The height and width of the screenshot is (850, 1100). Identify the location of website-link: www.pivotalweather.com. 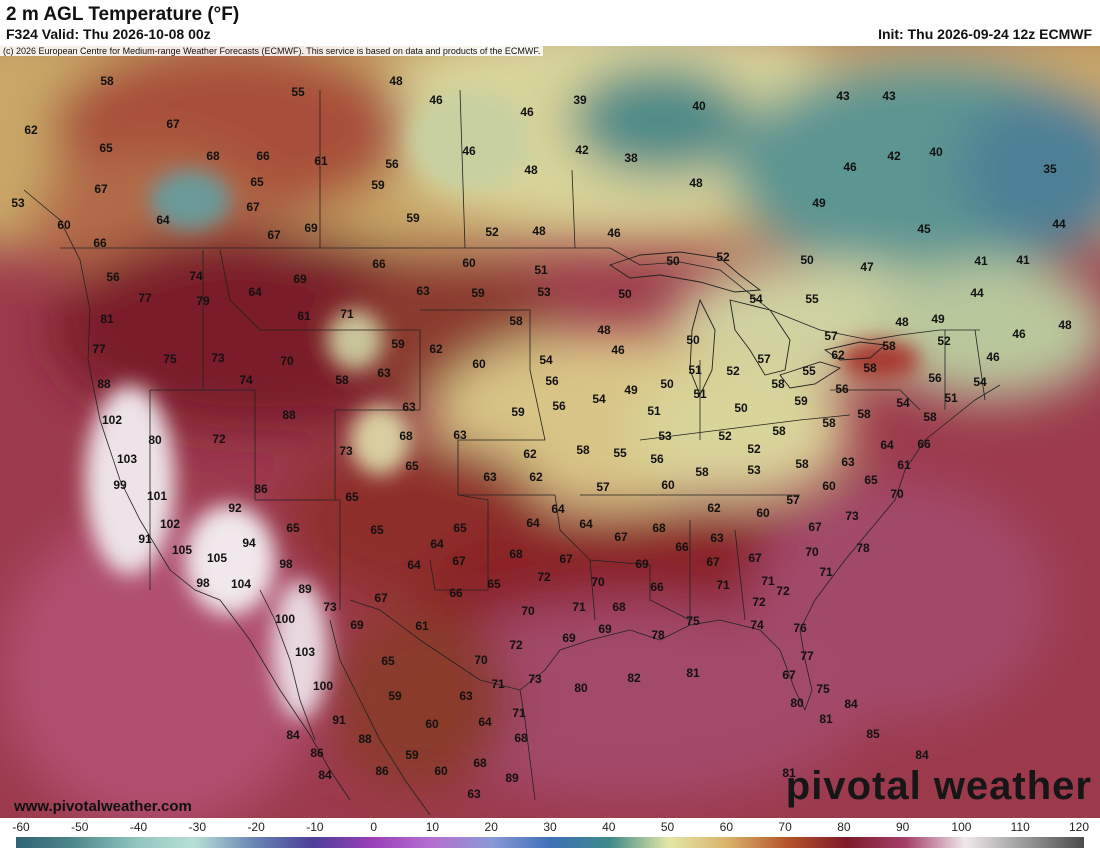
(103, 806).